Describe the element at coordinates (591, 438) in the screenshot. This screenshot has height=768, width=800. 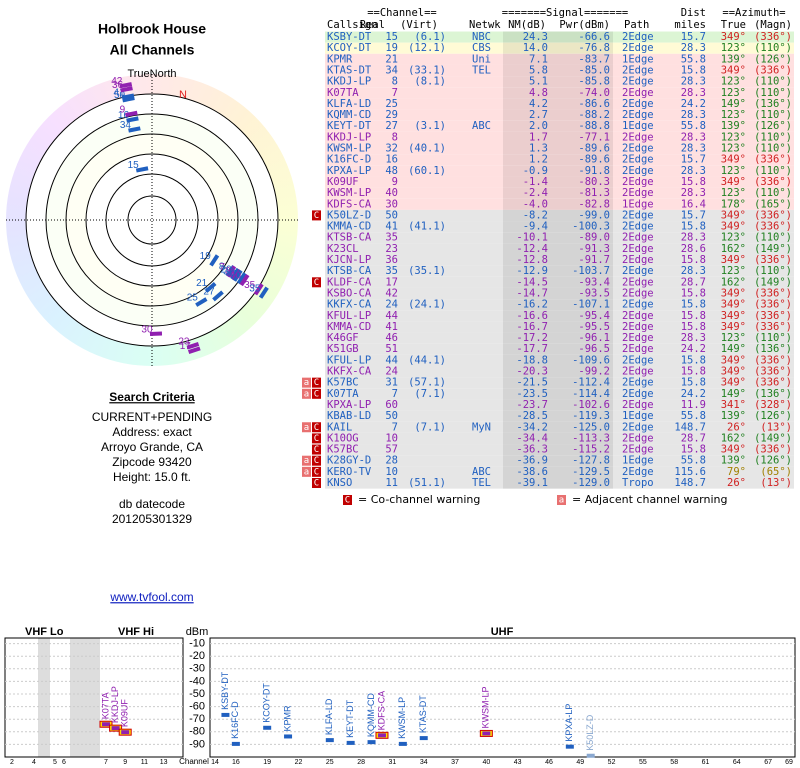
I see `cell-pwr: -113.3` at that location.